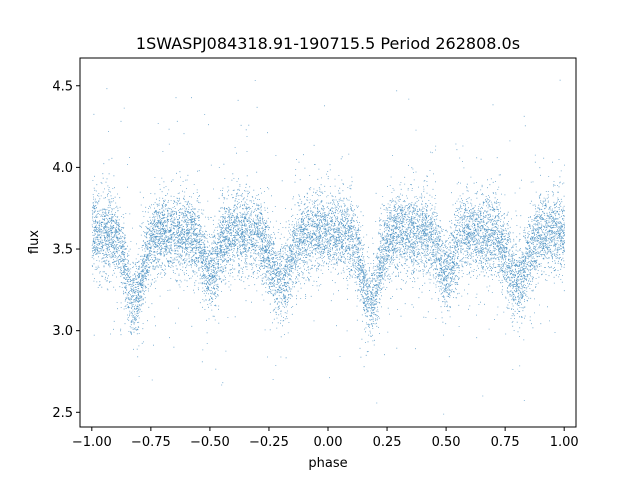  Describe the element at coordinates (505, 442) in the screenshot. I see `x-tick-label: 0.75` at that location.